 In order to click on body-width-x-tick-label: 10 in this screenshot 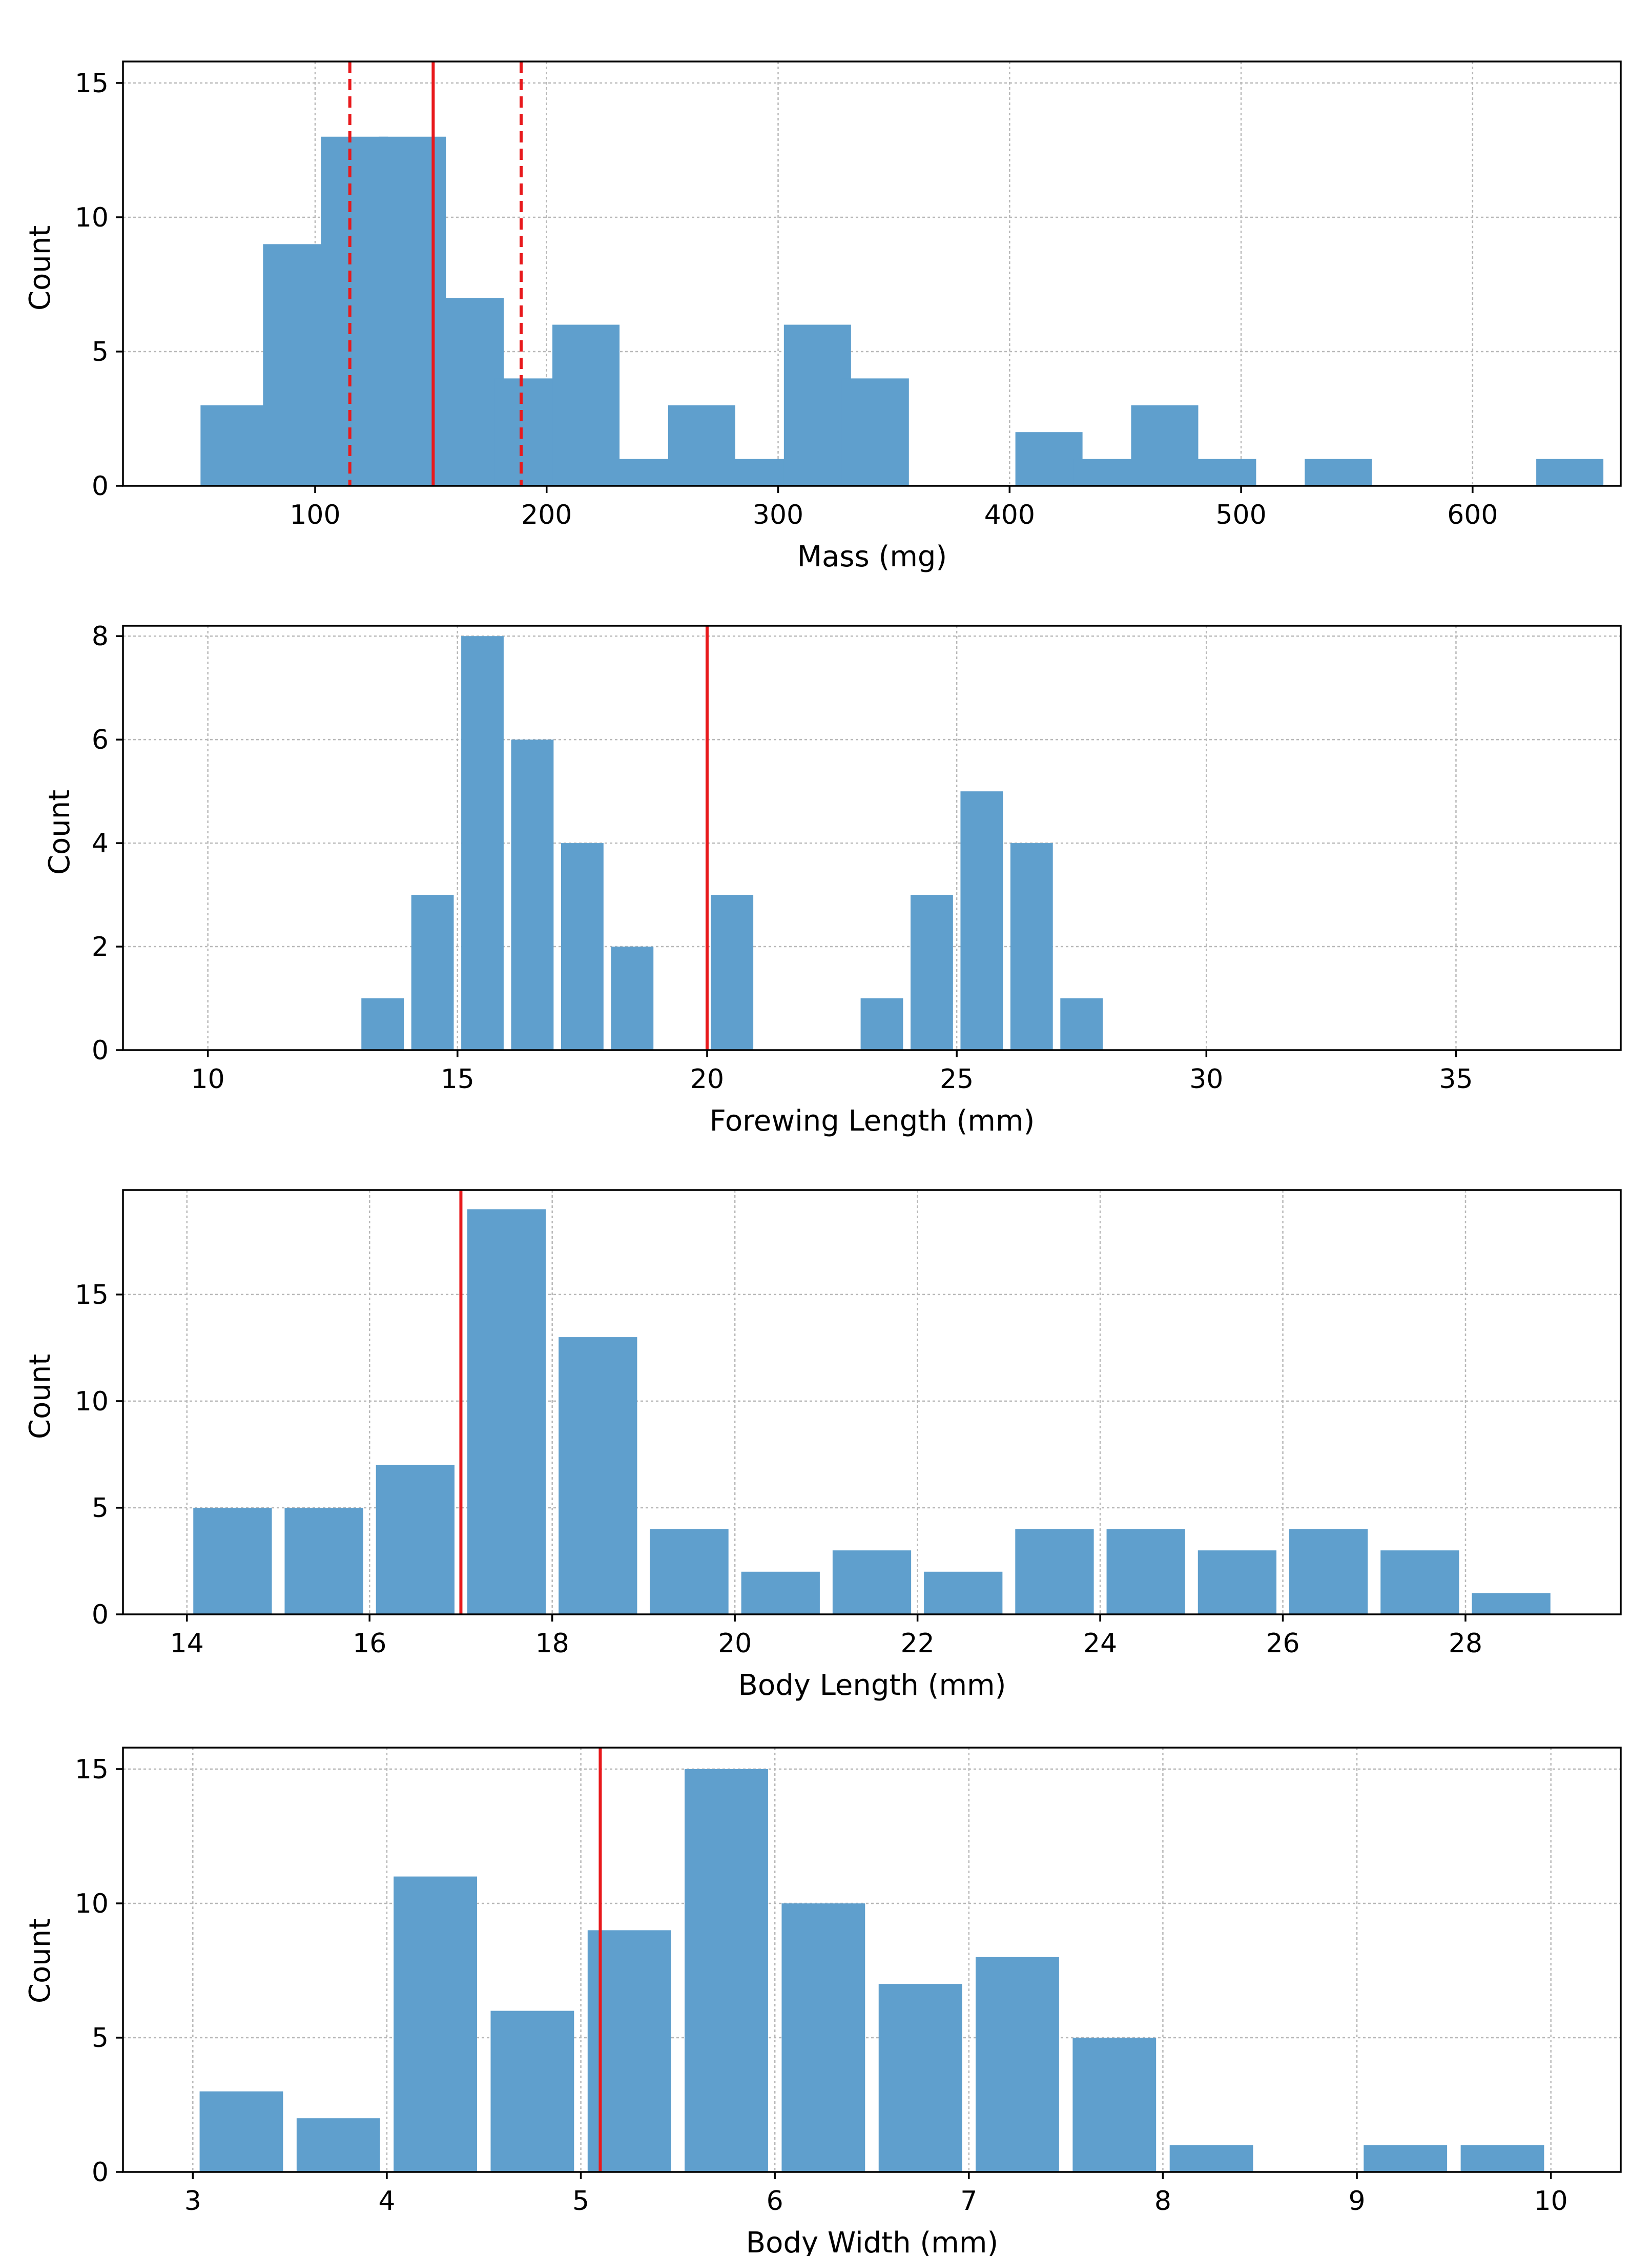, I will do `click(1551, 2201)`.